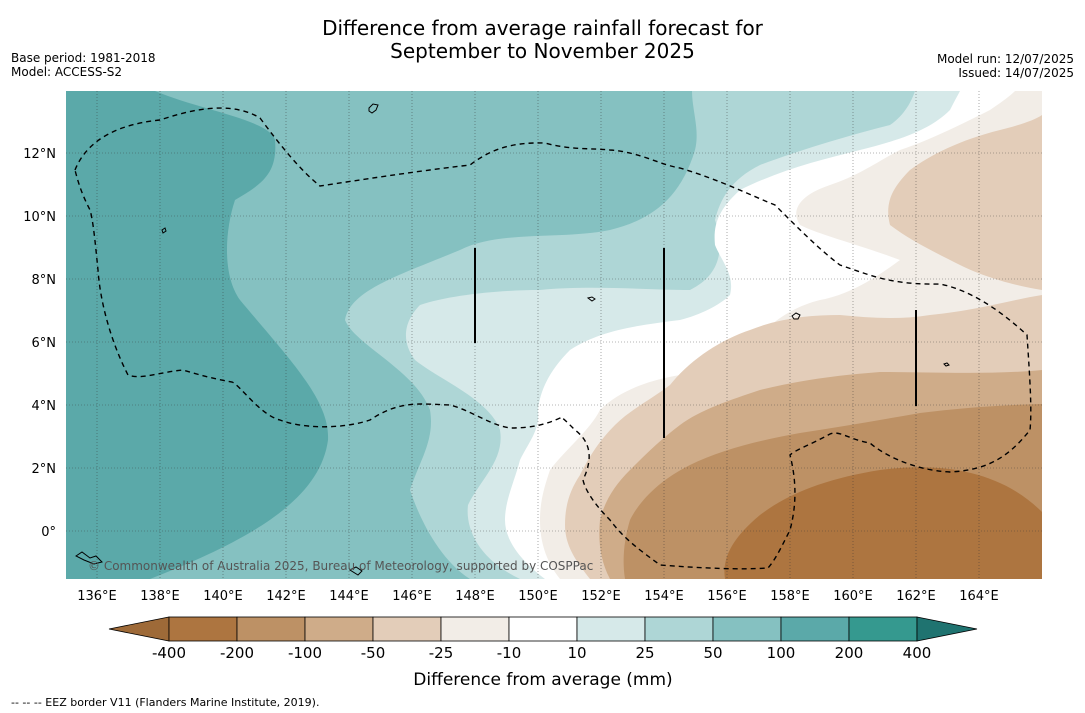 This screenshot has height=713, width=1085. I want to click on lat-tick-labels: 12°N 10°N 8°N 6°N 4°N 2°N 0°, so click(39, 343).